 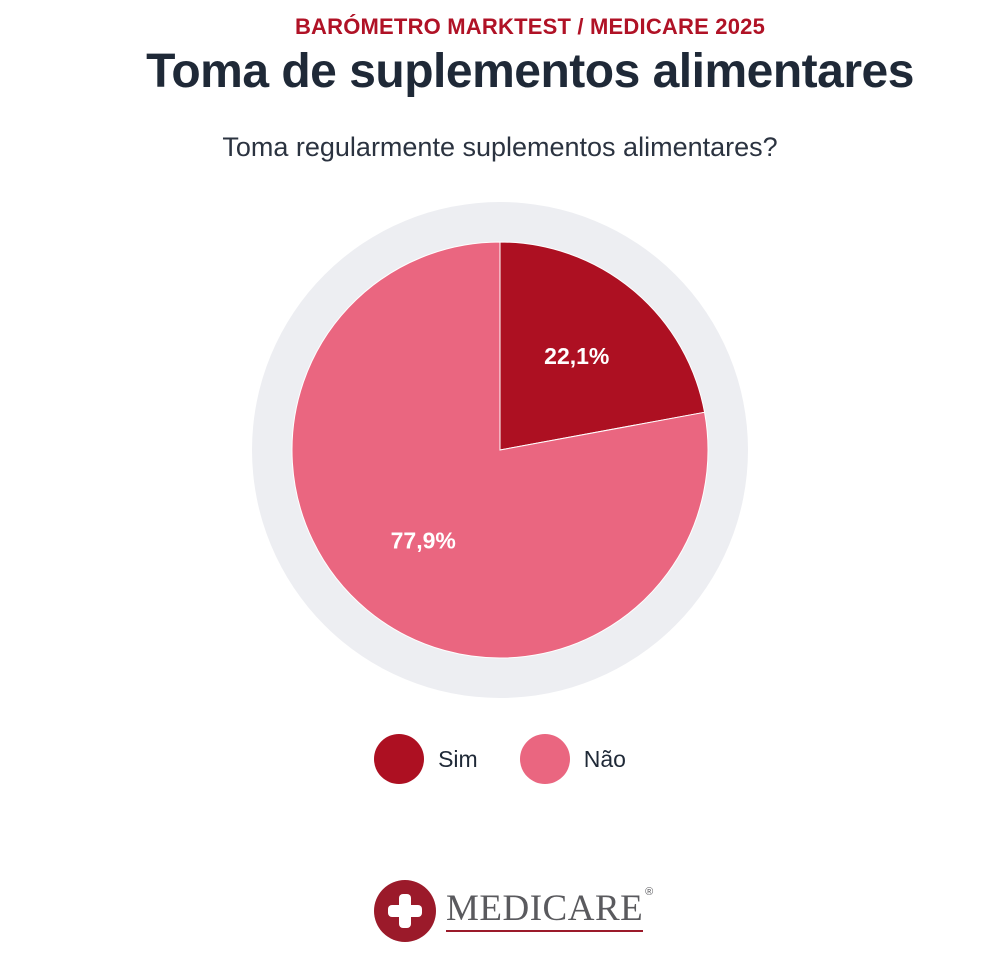 What do you see at coordinates (604, 758) in the screenshot?
I see `legend-label-nao: Não` at bounding box center [604, 758].